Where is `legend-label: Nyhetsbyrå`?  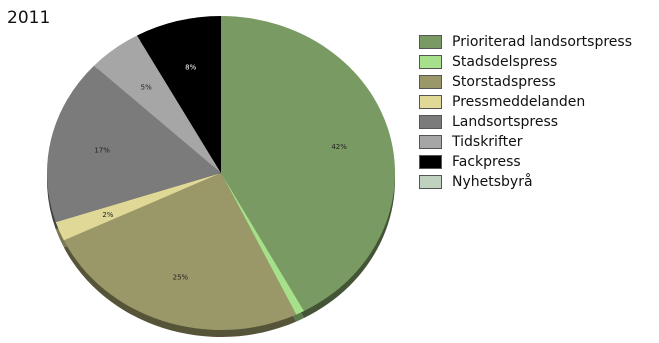 legend-label: Nyhetsbyrå is located at coordinates (492, 182).